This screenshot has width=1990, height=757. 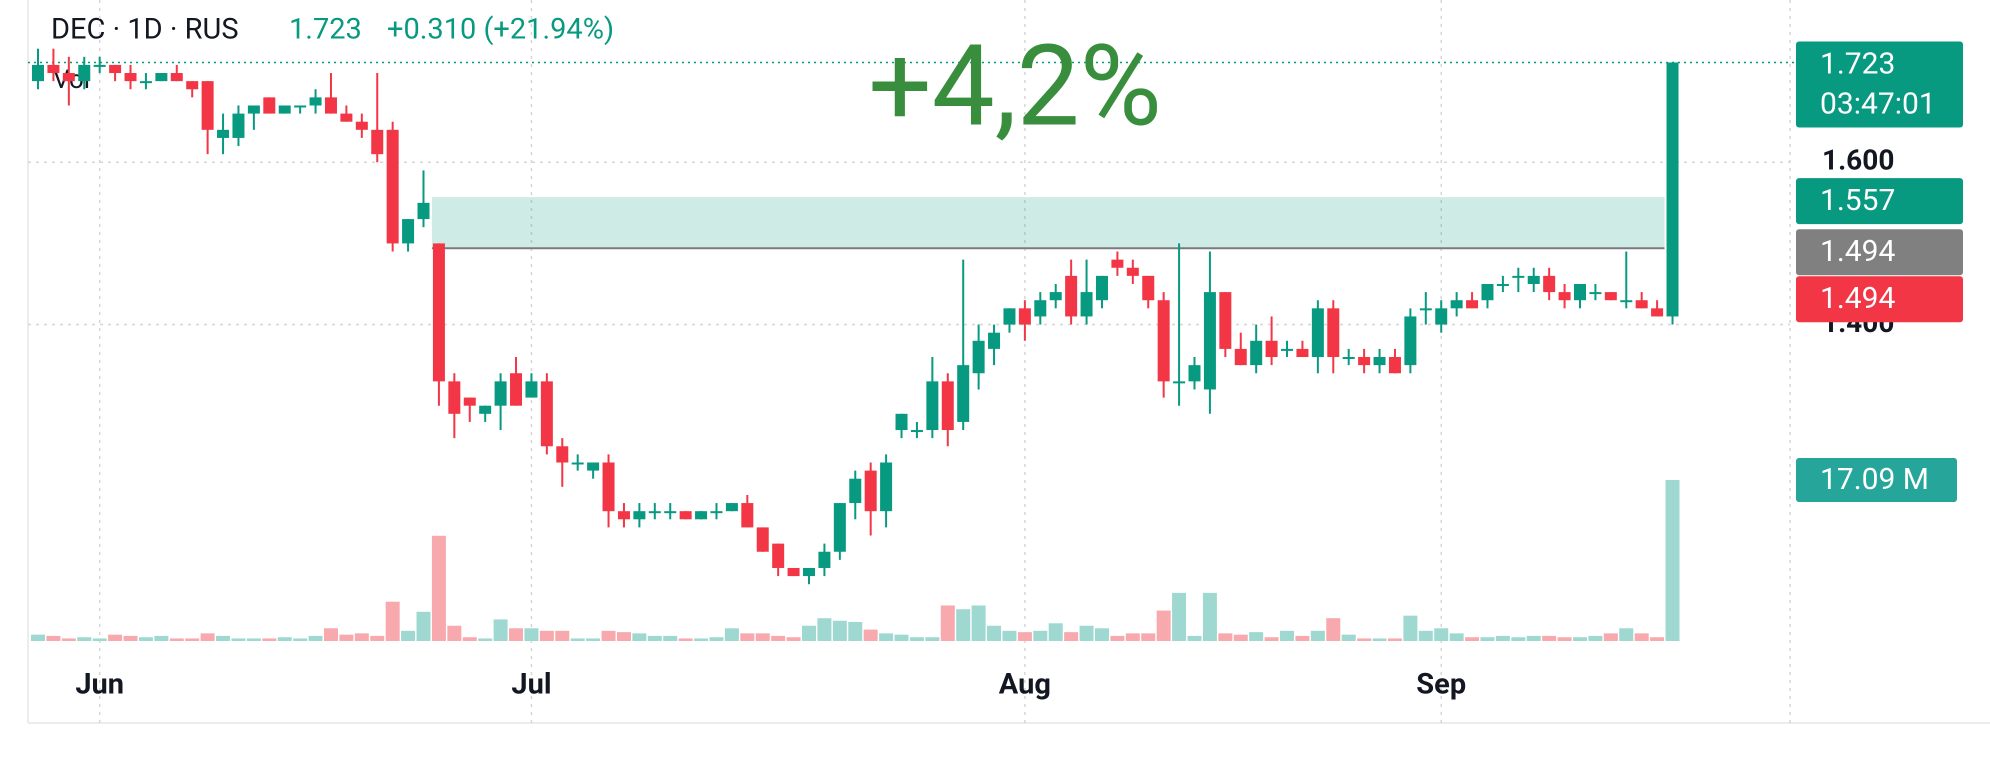 What do you see at coordinates (145, 30) in the screenshot?
I see `symbol-title: DEC · 1D · RUS` at bounding box center [145, 30].